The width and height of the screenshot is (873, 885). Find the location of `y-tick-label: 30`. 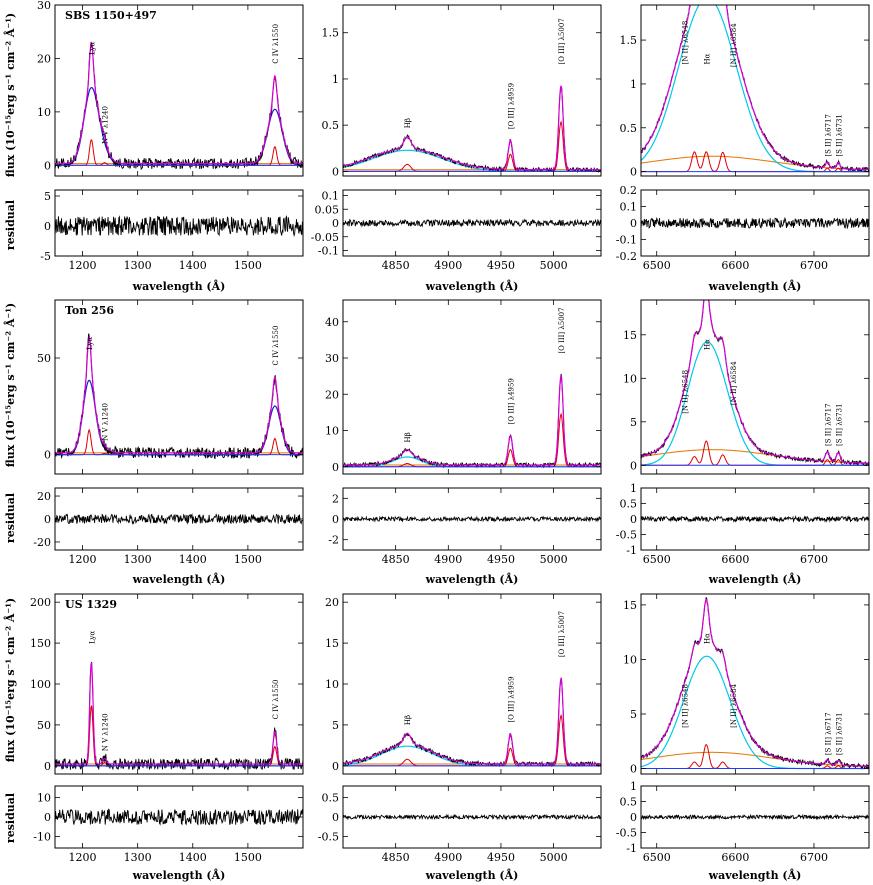

y-tick-label: 30 is located at coordinates (44, 6).